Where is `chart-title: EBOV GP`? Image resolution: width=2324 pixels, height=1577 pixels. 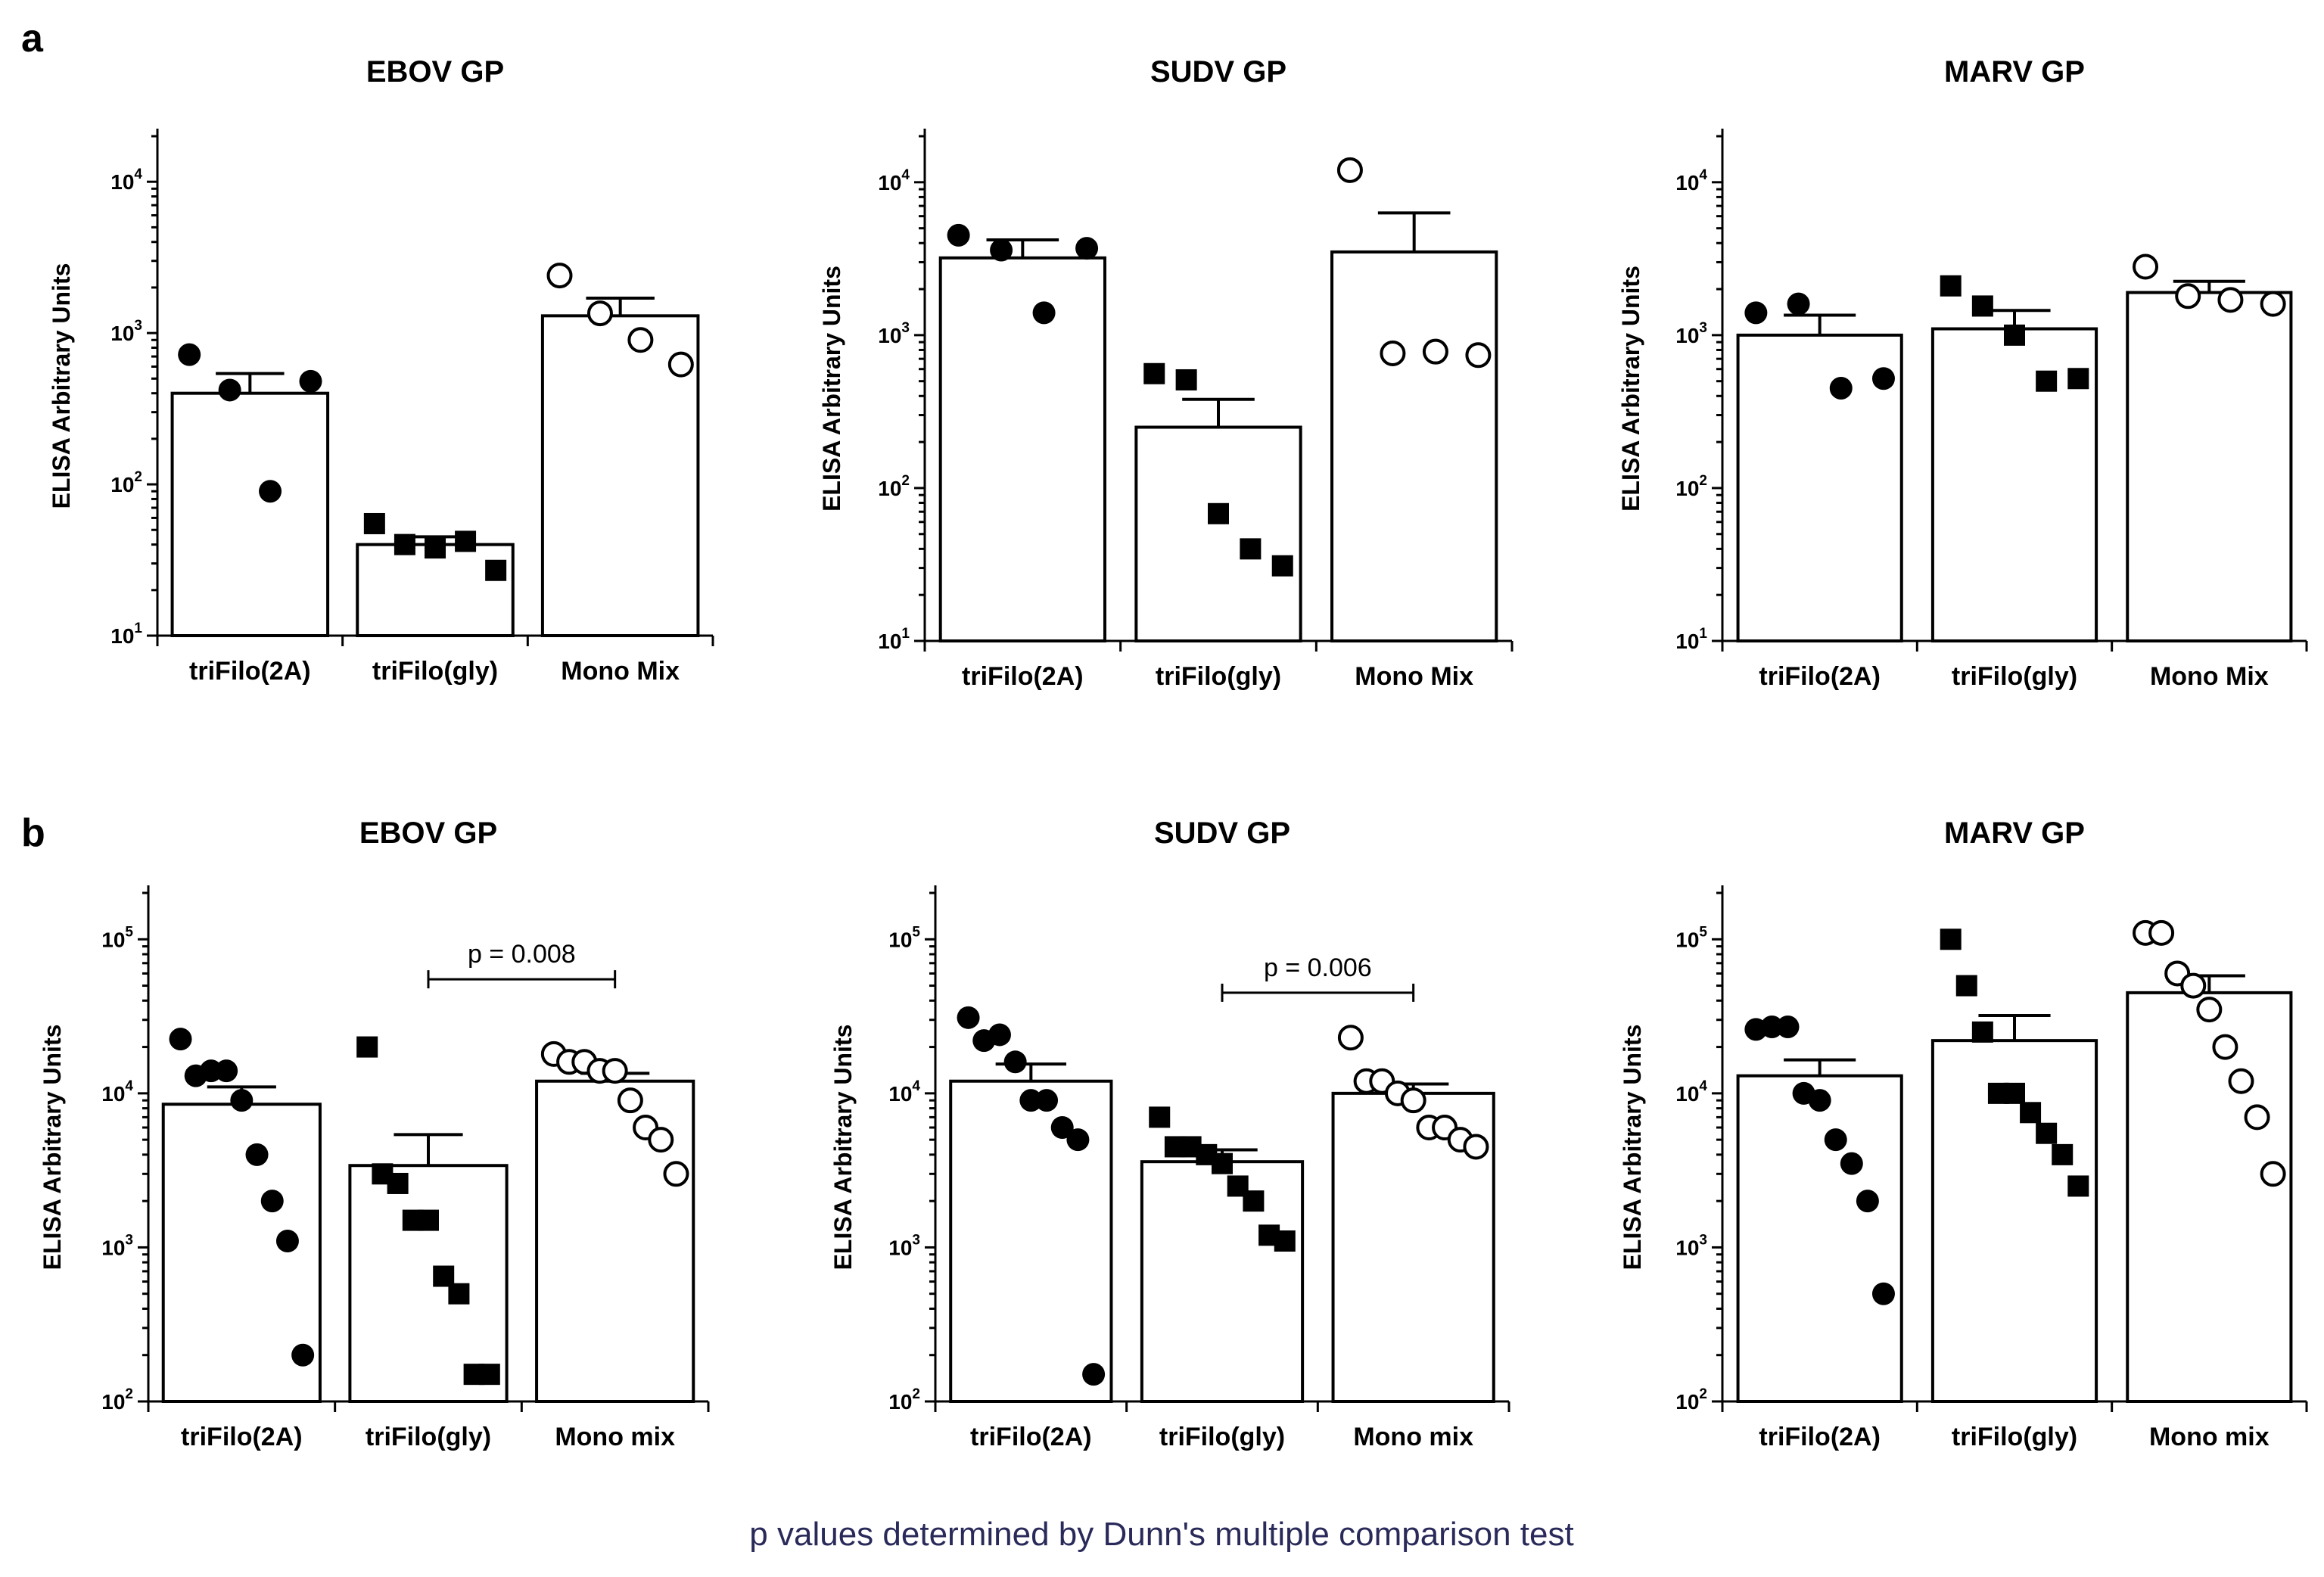
chart-title: EBOV GP is located at coordinates (435, 72).